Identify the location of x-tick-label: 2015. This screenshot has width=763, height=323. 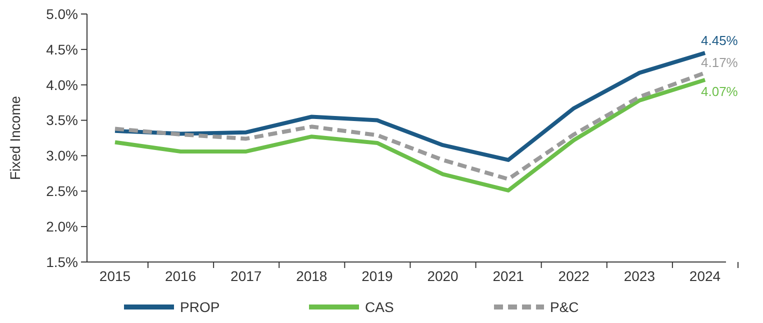
(115, 276).